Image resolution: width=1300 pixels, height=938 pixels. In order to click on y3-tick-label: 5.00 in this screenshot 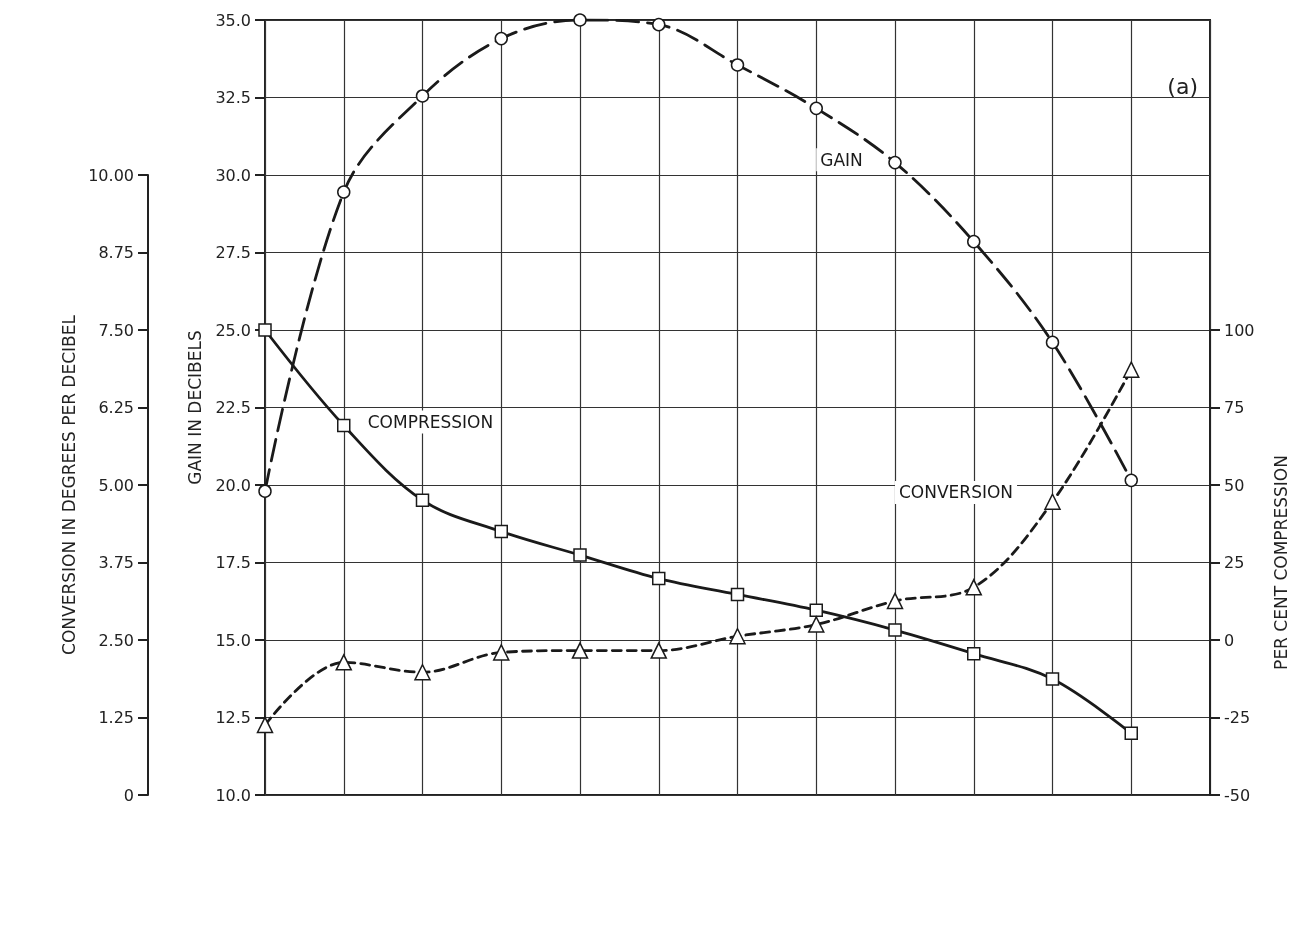, I will do `click(116, 485)`.